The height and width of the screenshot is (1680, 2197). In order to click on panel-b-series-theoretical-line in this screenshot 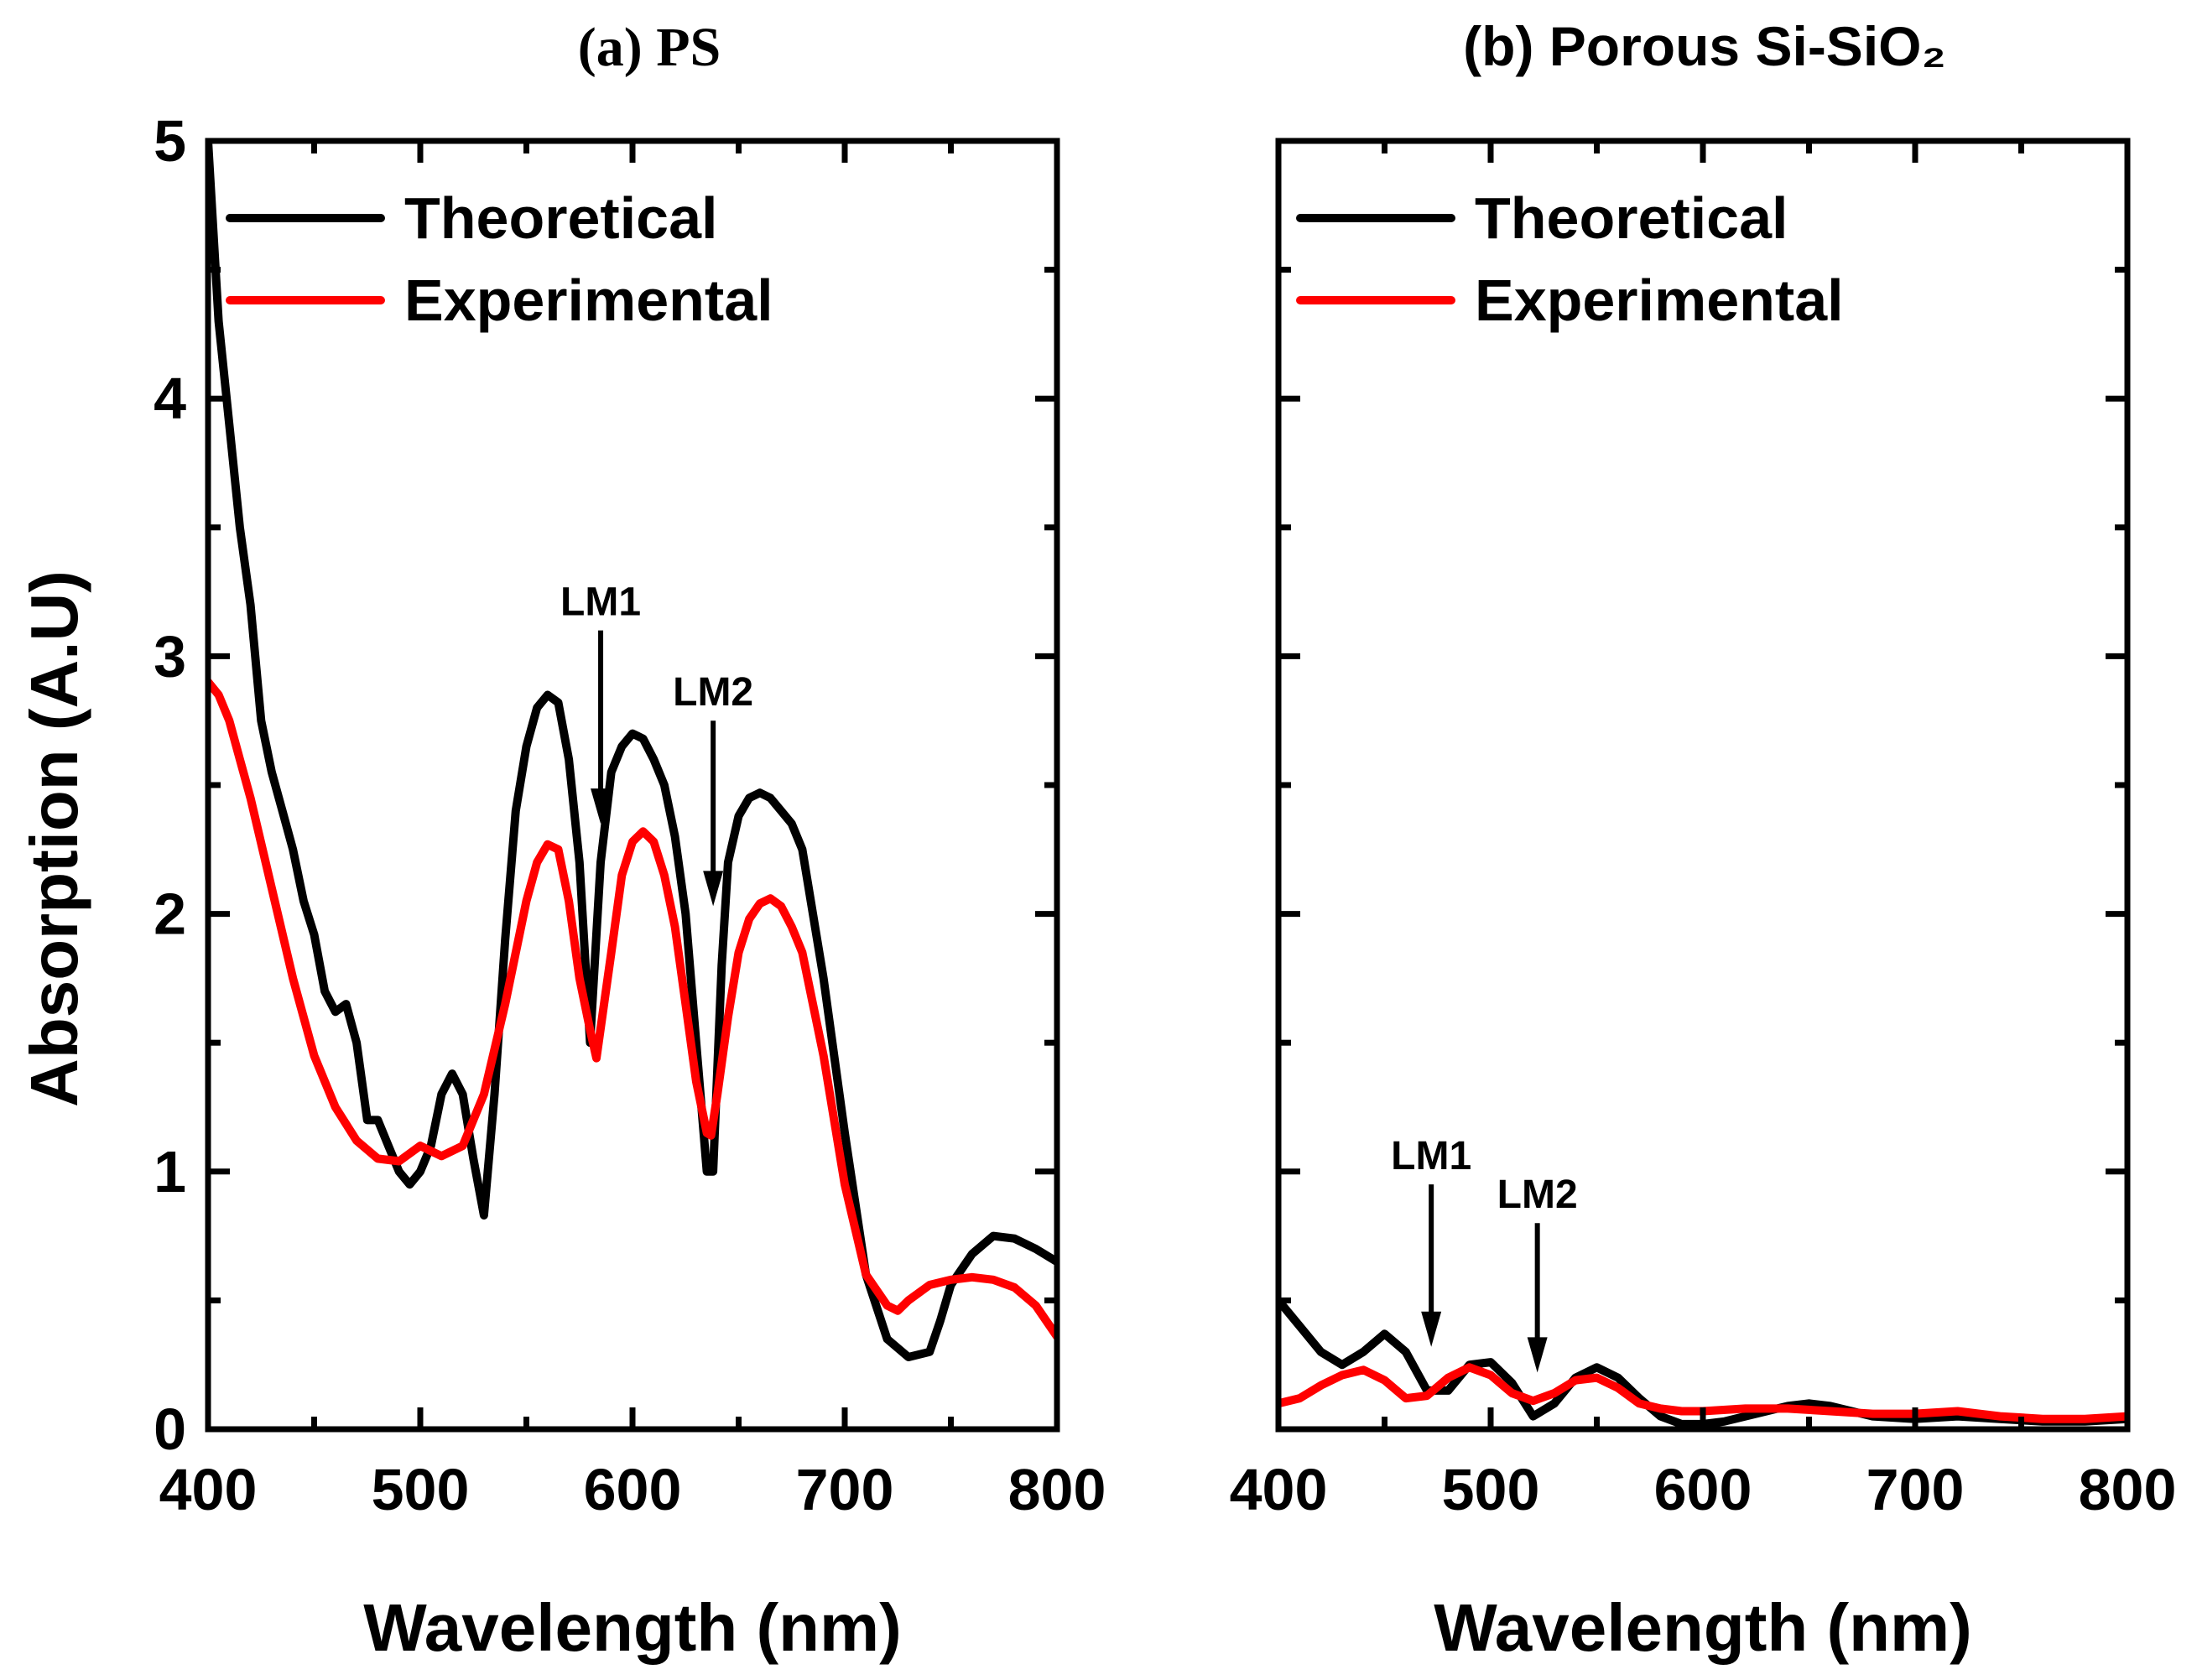, I will do `click(1702, 1362)`.